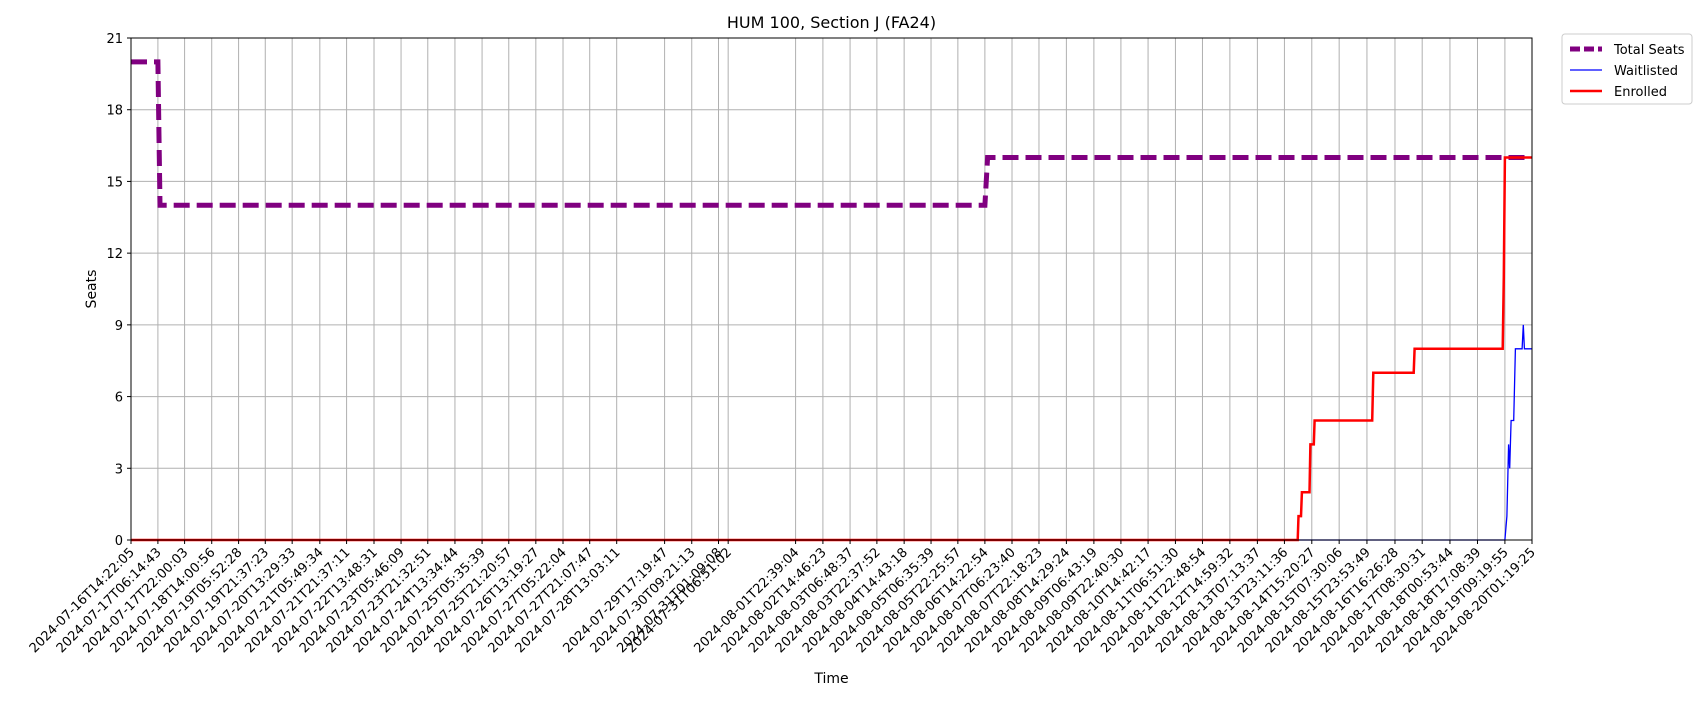 The height and width of the screenshot is (704, 1700). What do you see at coordinates (119, 541) in the screenshot?
I see `y-tick-label: 0` at bounding box center [119, 541].